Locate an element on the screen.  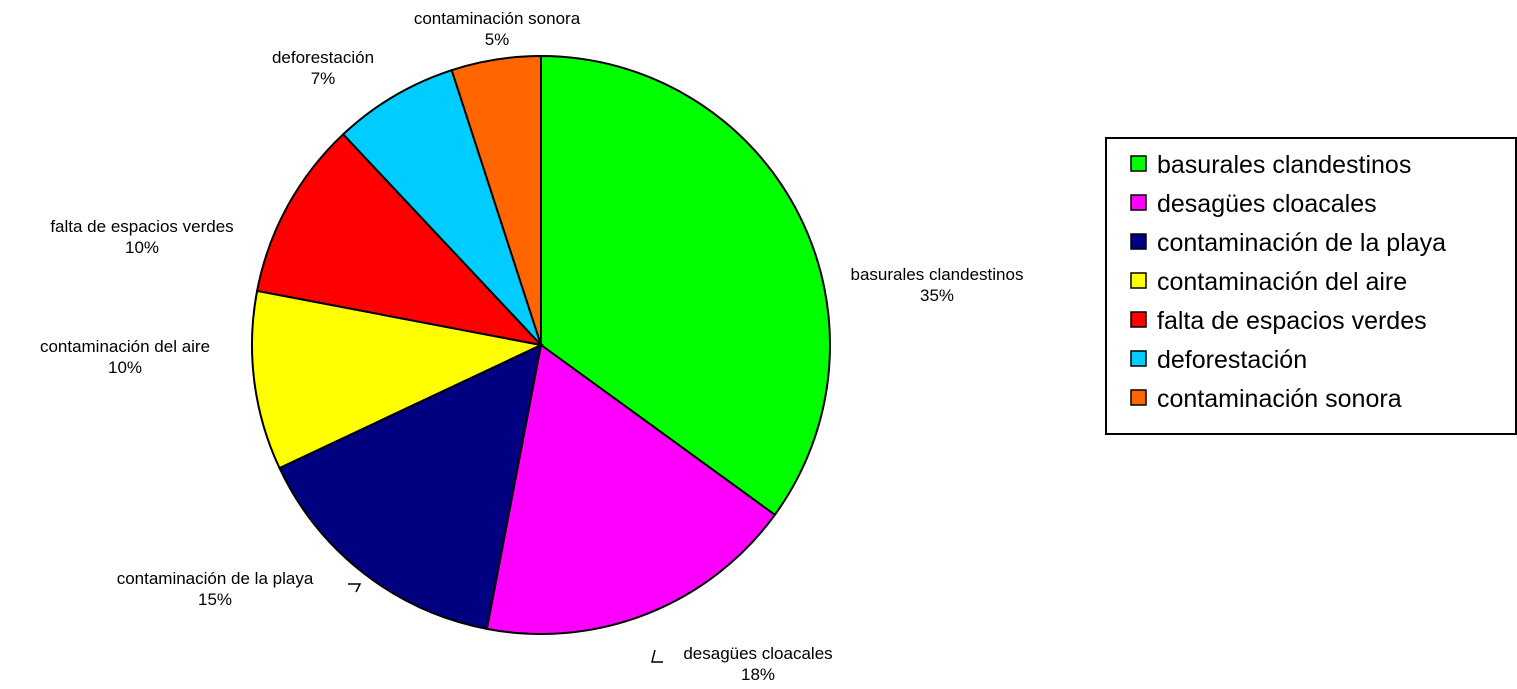
legend-swatch-desagues-cloacales is located at coordinates (1138, 202).